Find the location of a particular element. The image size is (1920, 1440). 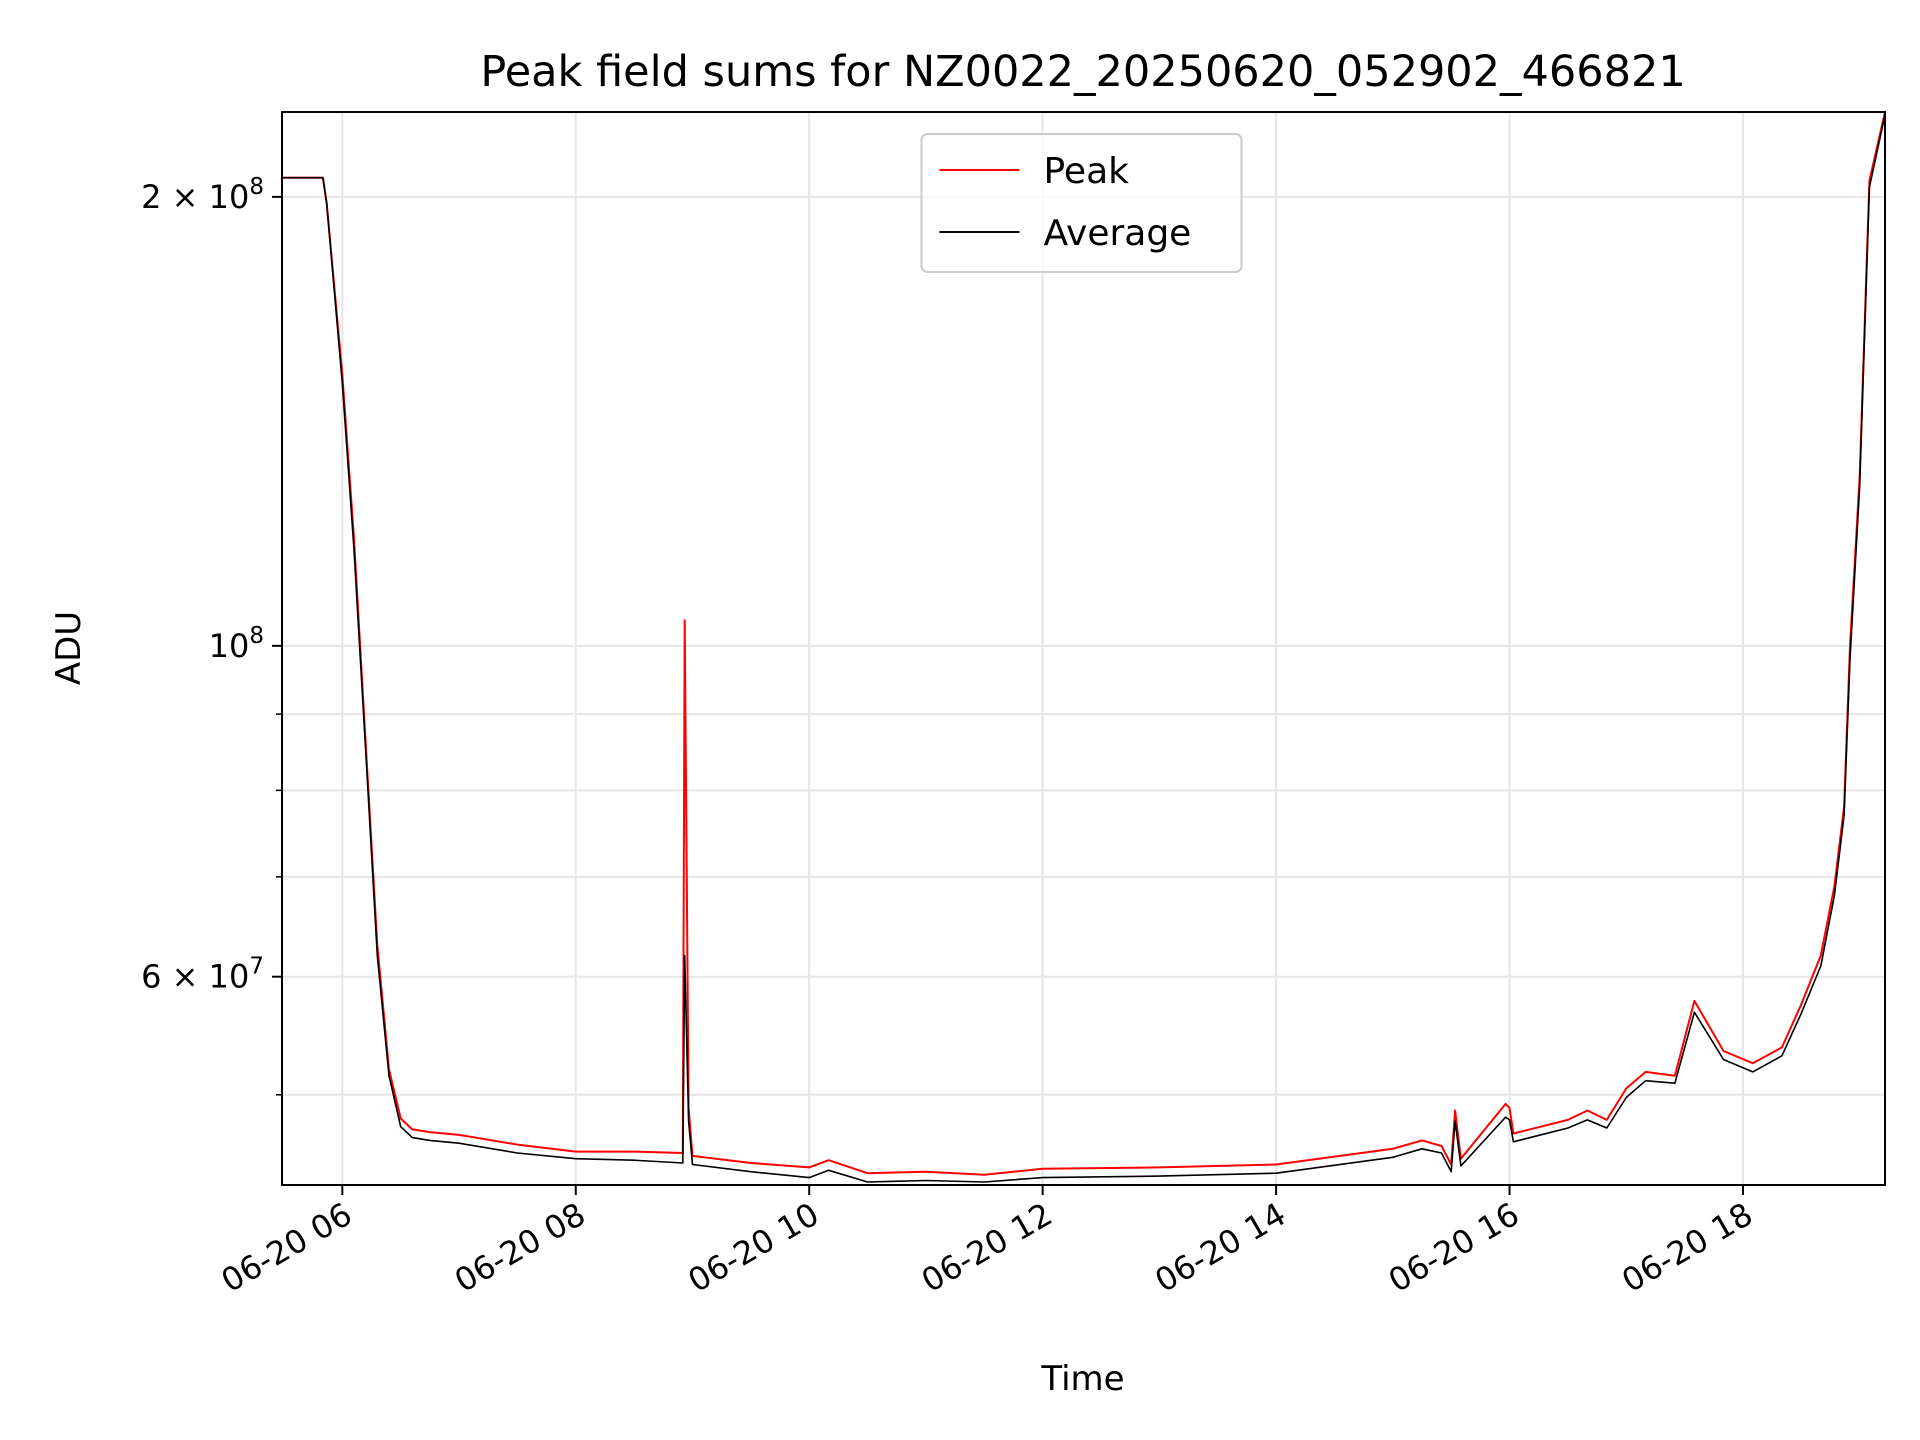

legend: Peak Average is located at coordinates (1081, 203).